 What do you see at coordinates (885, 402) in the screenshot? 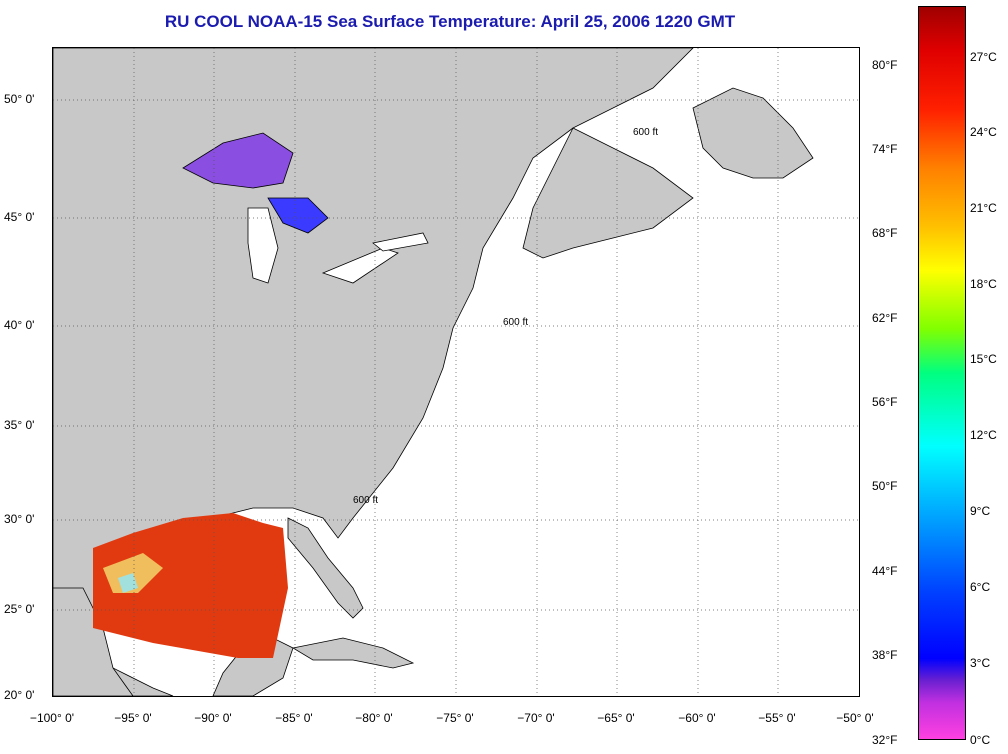
I see `colorbar-f-label: 56°F` at bounding box center [885, 402].